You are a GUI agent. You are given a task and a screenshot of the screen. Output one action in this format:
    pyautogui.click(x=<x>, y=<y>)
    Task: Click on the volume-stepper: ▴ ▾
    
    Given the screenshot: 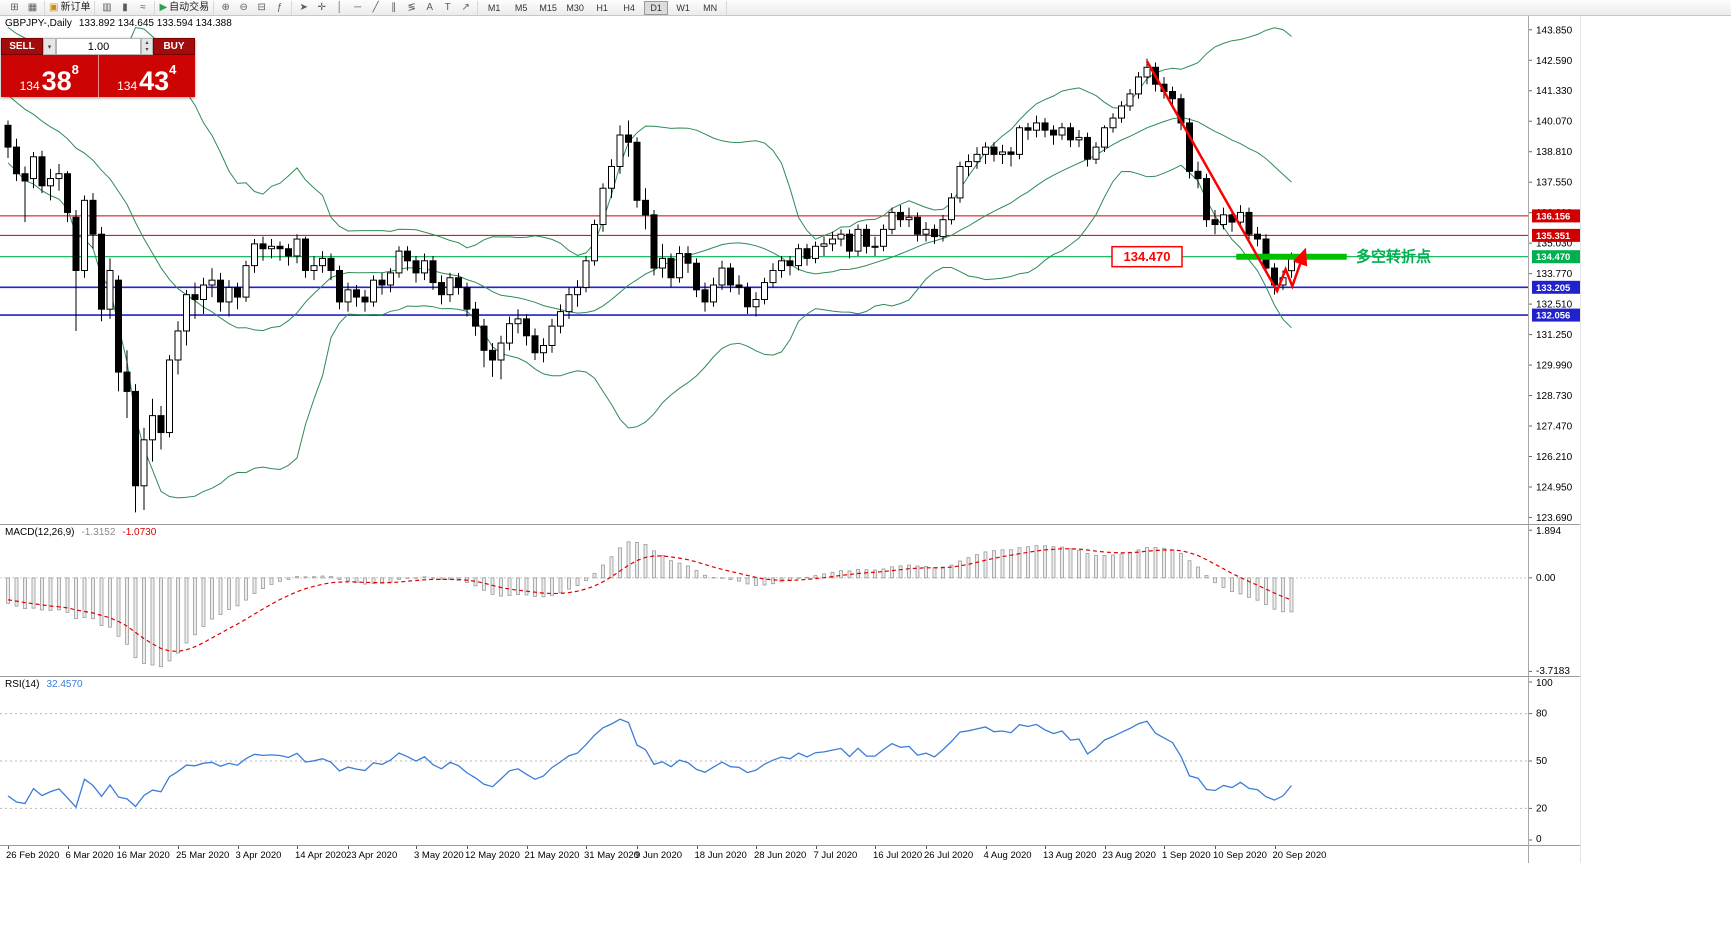 What is the action you would take?
    pyautogui.click(x=147, y=46)
    